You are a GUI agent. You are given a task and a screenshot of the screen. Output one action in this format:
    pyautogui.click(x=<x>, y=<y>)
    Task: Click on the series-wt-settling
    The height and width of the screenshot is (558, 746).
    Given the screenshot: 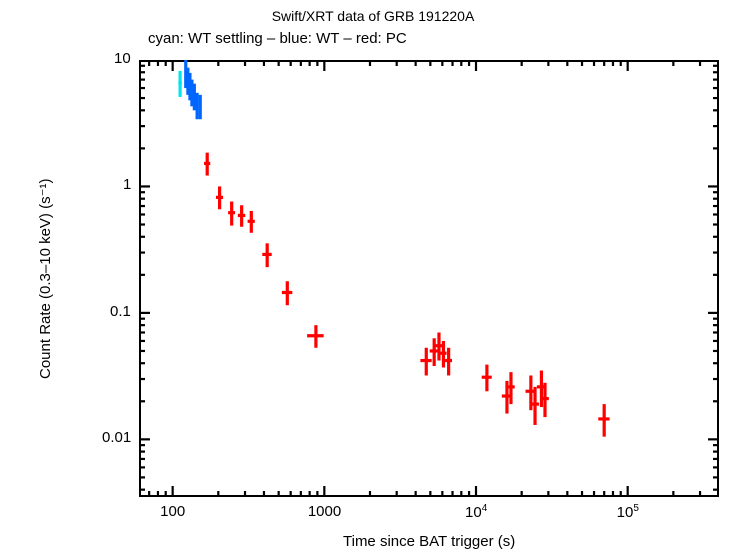 What is the action you would take?
    pyautogui.click(x=180, y=83)
    